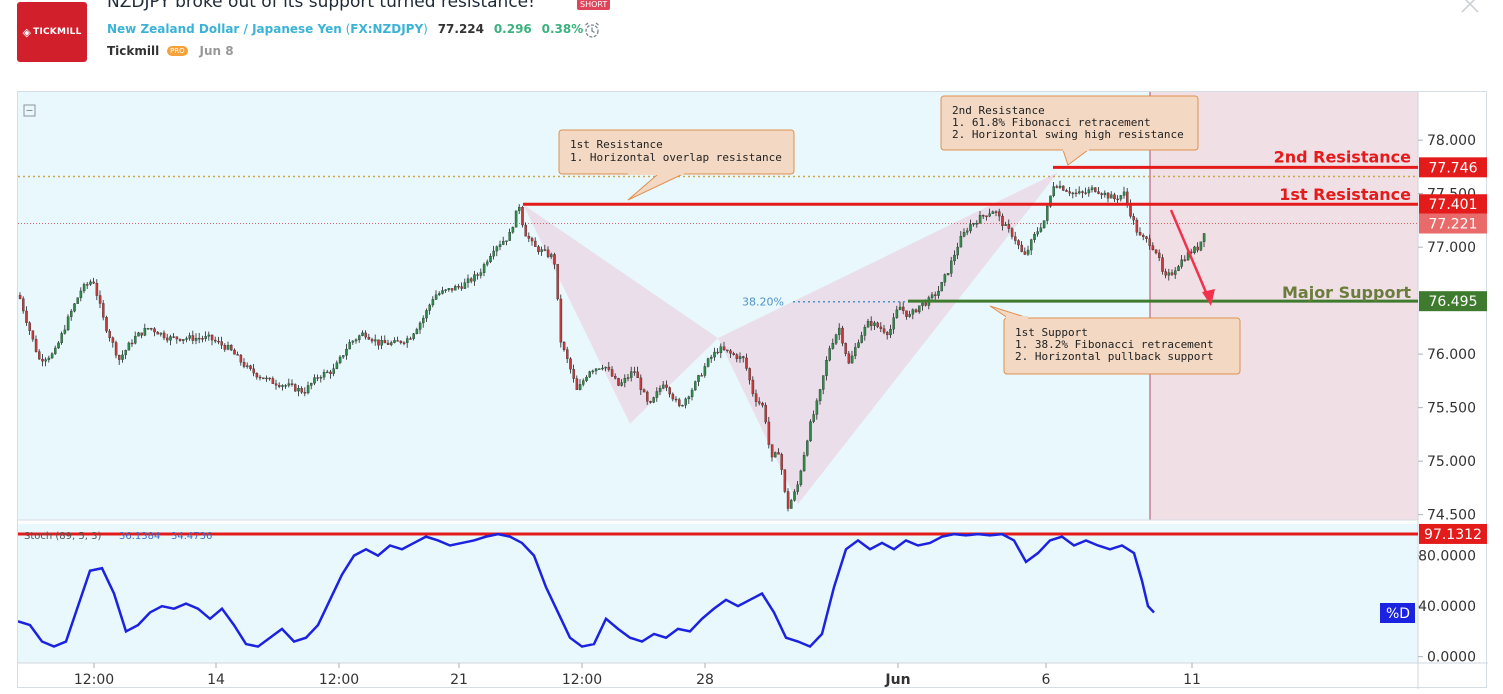 This screenshot has width=1503, height=694. Describe the element at coordinates (592, 30) in the screenshot. I see `alarm-clock-icon` at that location.